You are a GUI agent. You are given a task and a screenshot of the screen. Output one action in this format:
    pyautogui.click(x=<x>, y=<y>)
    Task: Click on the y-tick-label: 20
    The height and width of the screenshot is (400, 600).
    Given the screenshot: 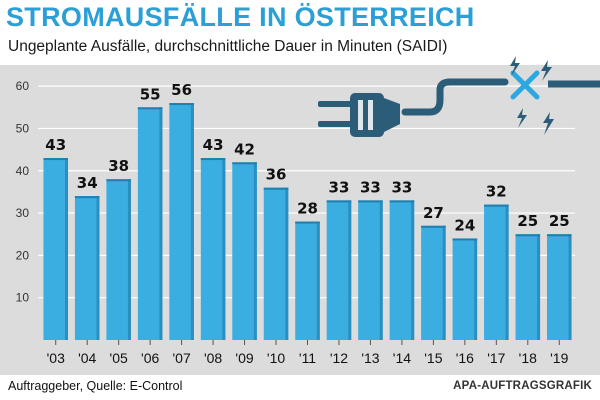 What is the action you would take?
    pyautogui.click(x=23, y=255)
    